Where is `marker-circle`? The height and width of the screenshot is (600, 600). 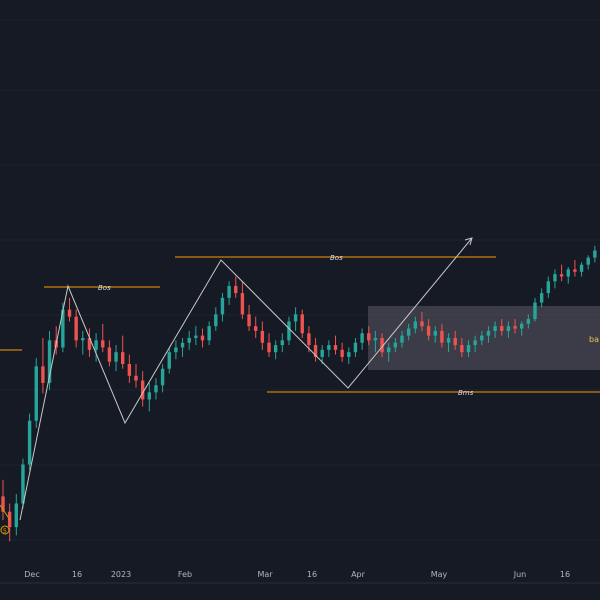
marker-circle is located at coordinates (5, 530).